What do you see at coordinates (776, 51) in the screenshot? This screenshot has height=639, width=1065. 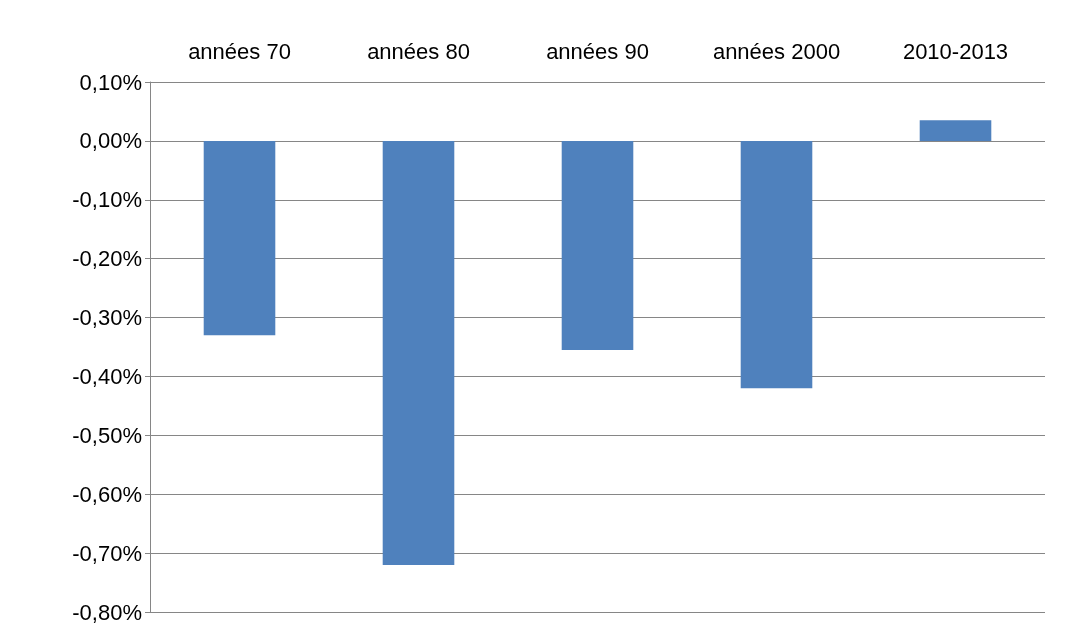 I see `x-tick-label: années 2000` at bounding box center [776, 51].